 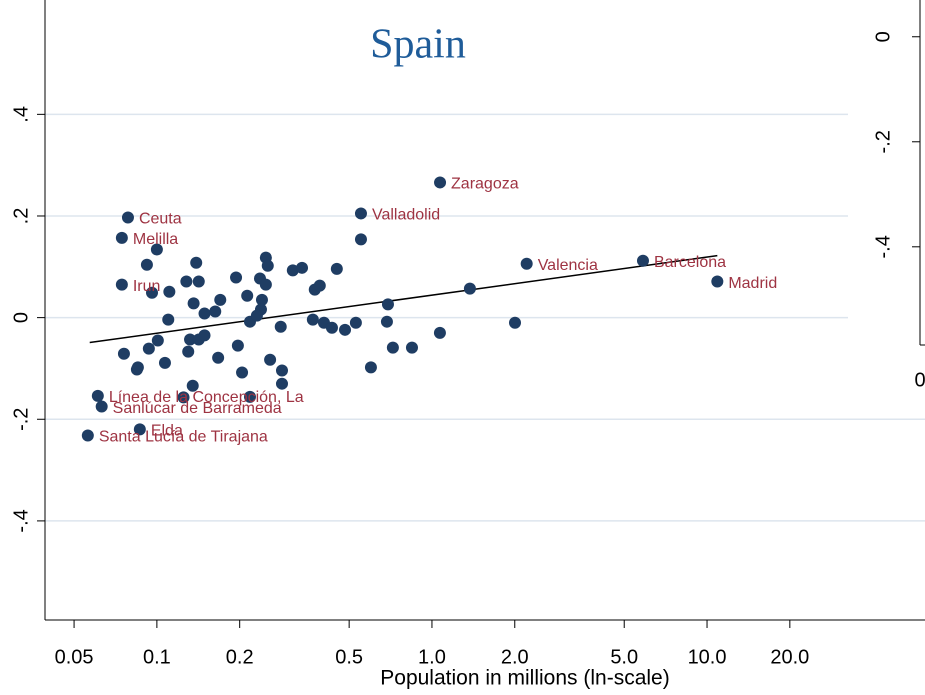 What do you see at coordinates (240, 657) in the screenshot?
I see `x-tick-label: 0.2` at bounding box center [240, 657].